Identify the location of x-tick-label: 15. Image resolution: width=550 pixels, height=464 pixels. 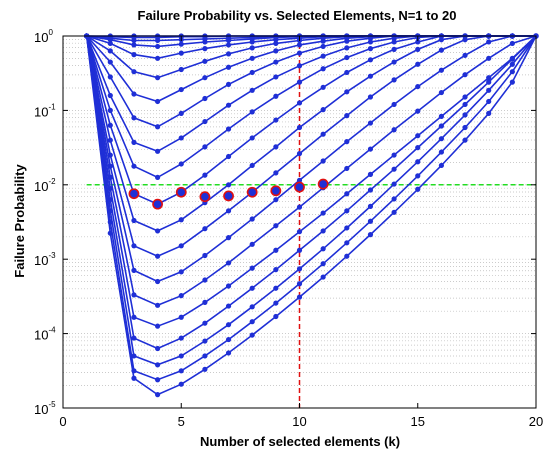
(418, 421).